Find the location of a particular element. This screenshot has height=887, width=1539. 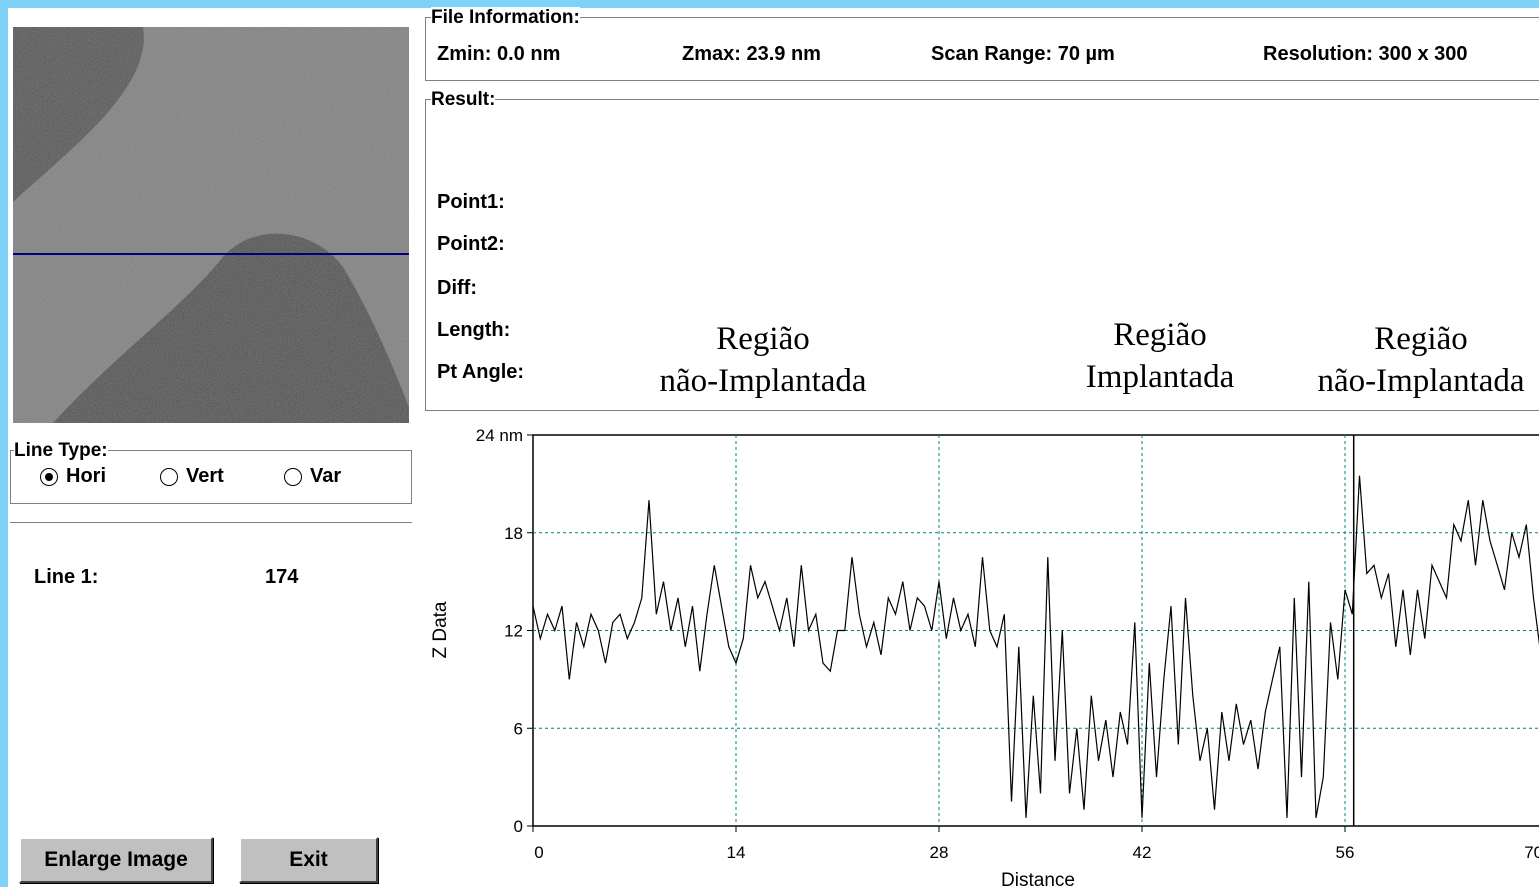

field-label: Diff: is located at coordinates (457, 288).